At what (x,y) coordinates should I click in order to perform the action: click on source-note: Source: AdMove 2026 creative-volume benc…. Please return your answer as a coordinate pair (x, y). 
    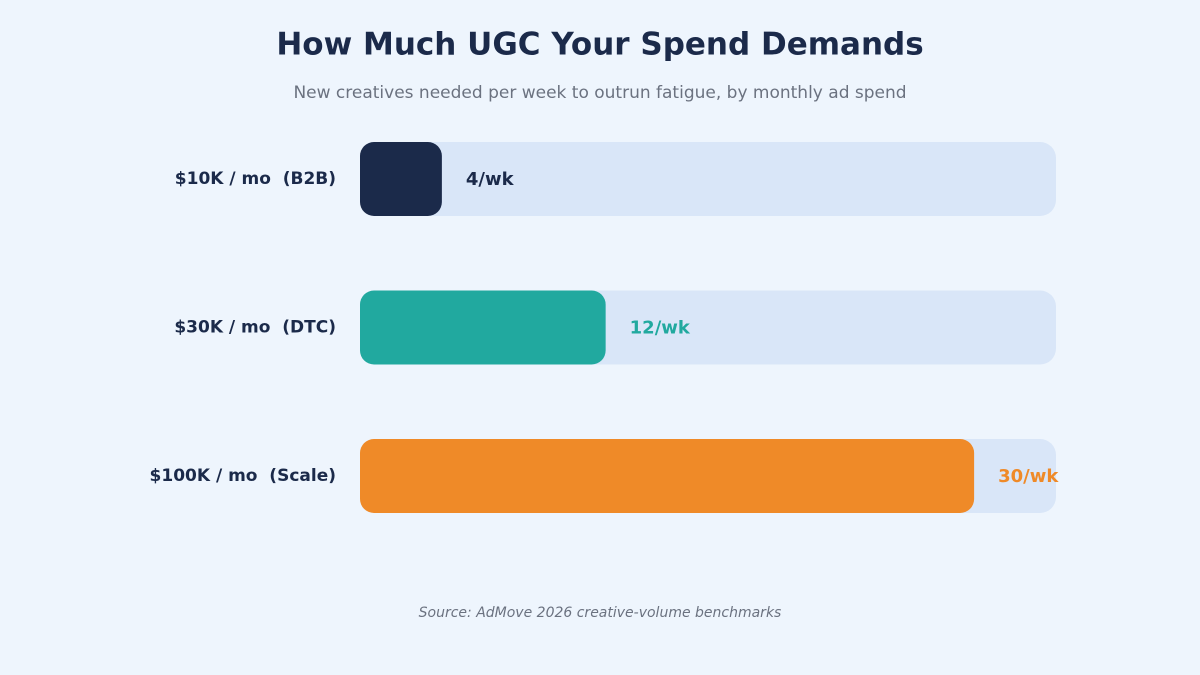
    Looking at the image, I should click on (600, 613).